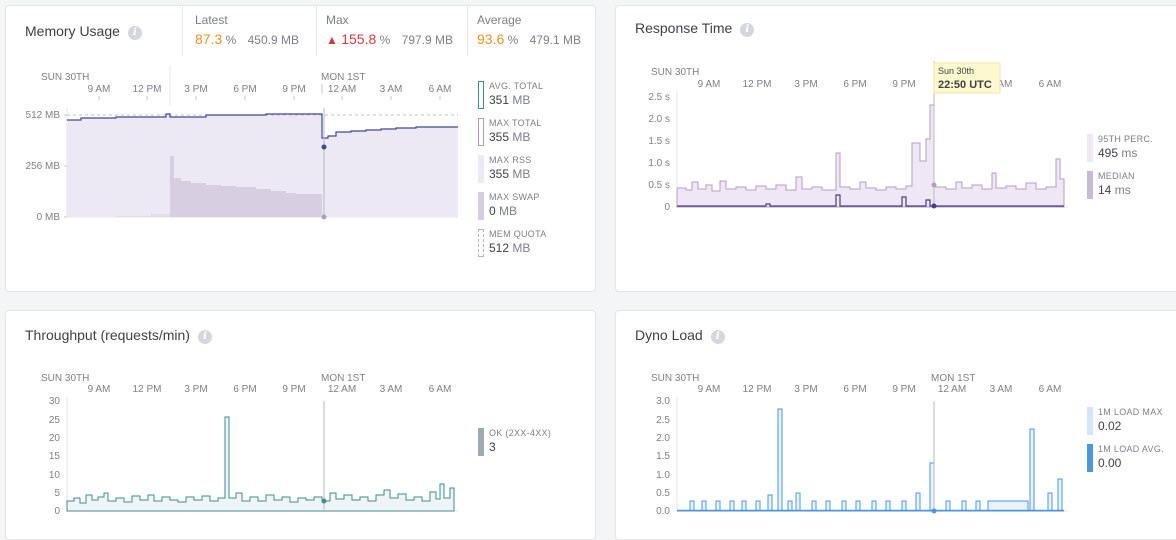 The width and height of the screenshot is (1176, 540). Describe the element at coordinates (695, 28) in the screenshot. I see `response-time-title: Response Time i` at that location.